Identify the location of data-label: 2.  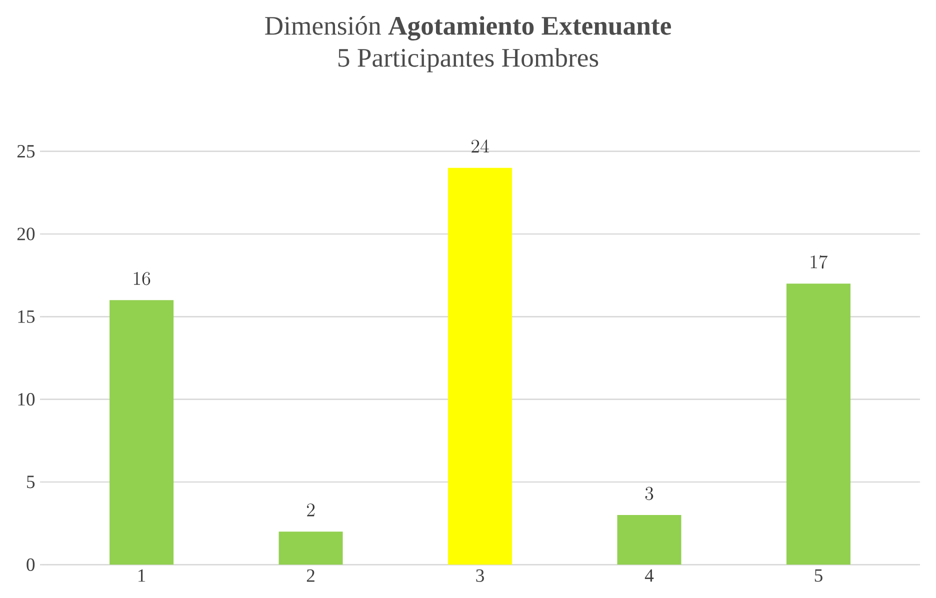
(311, 509).